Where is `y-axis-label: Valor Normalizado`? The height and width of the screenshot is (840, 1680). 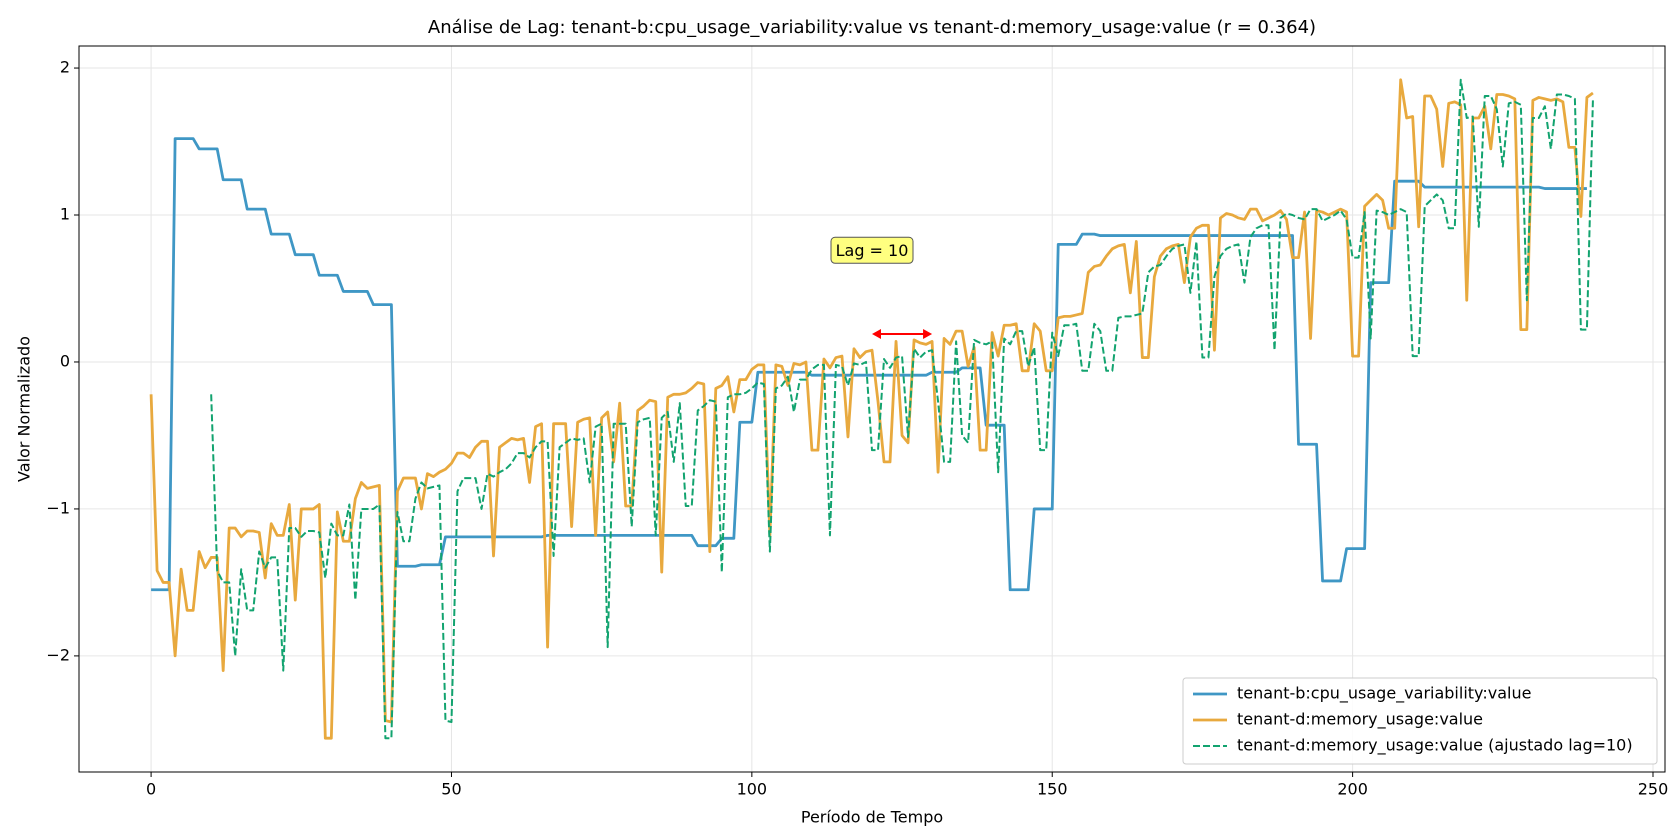 y-axis-label: Valor Normalizado is located at coordinates (24, 409).